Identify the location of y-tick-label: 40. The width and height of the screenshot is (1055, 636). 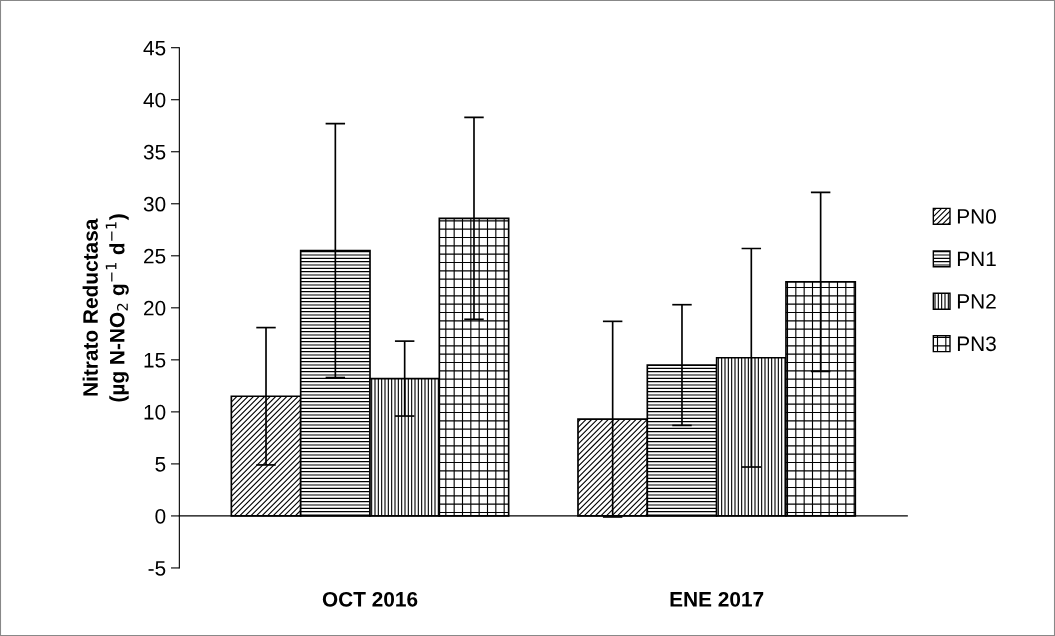
(154, 100).